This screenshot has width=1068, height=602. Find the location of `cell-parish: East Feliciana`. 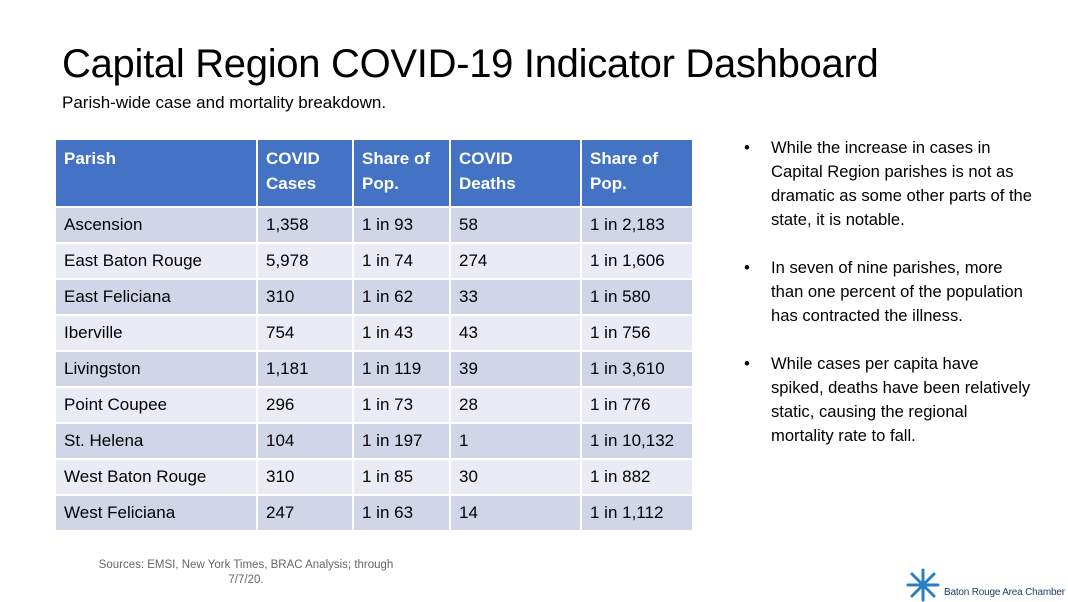

cell-parish: East Feliciana is located at coordinates (156, 297).